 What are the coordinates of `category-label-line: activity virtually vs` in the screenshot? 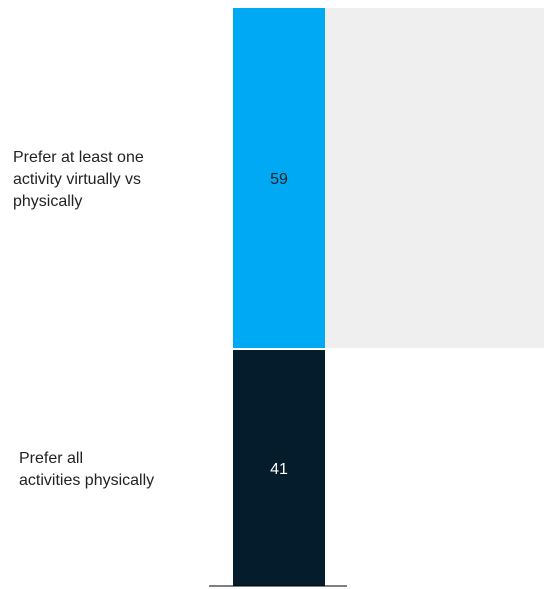 It's located at (77, 179).